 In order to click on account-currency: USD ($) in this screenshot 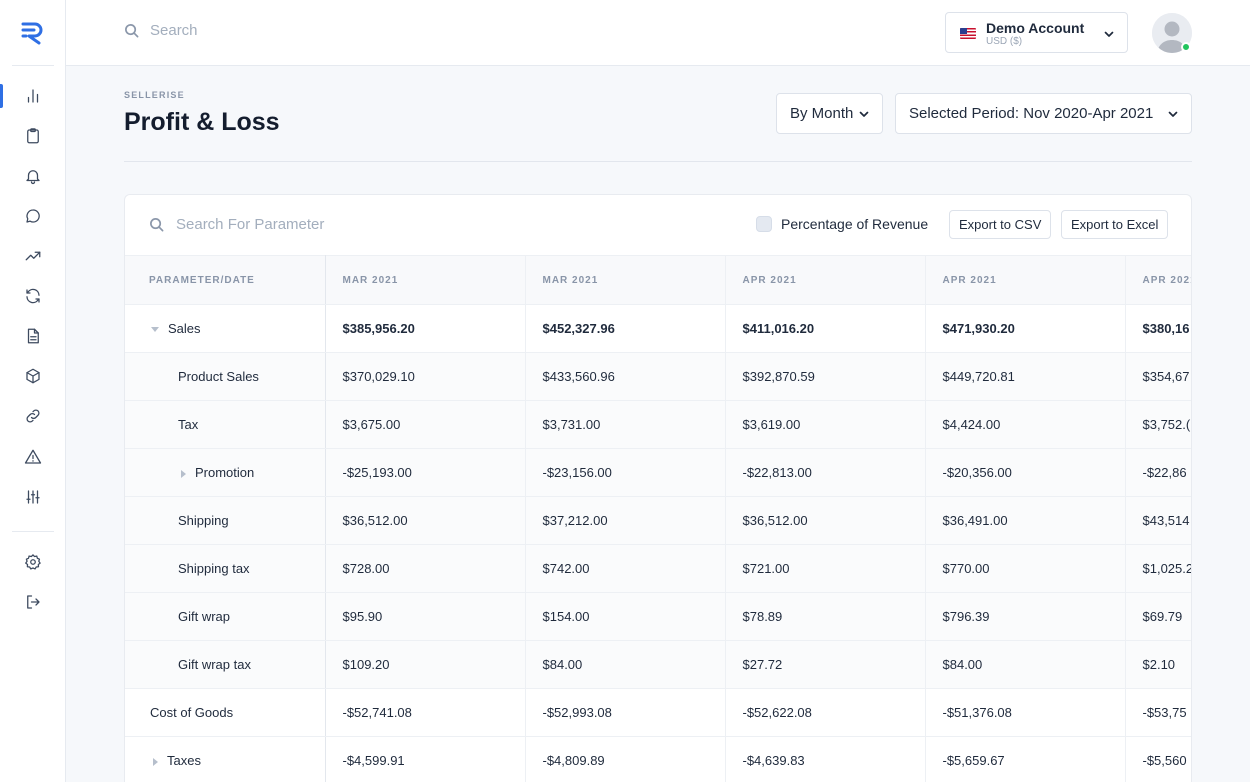, I will do `click(1004, 41)`.